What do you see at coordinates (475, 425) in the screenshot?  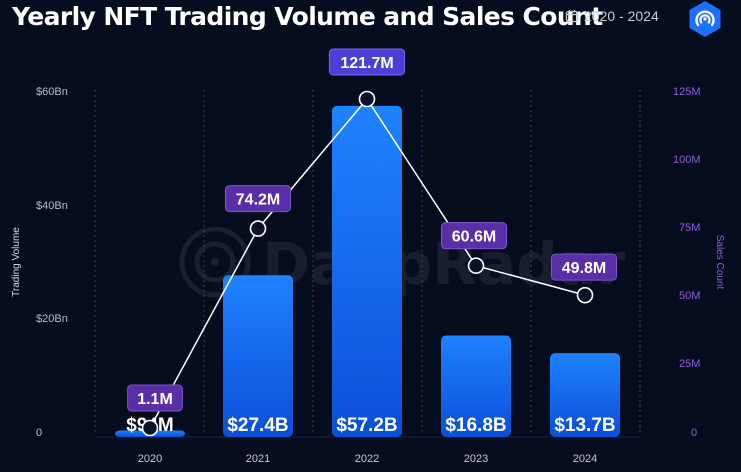 I see `volume-value-label: $16.8B` at bounding box center [475, 425].